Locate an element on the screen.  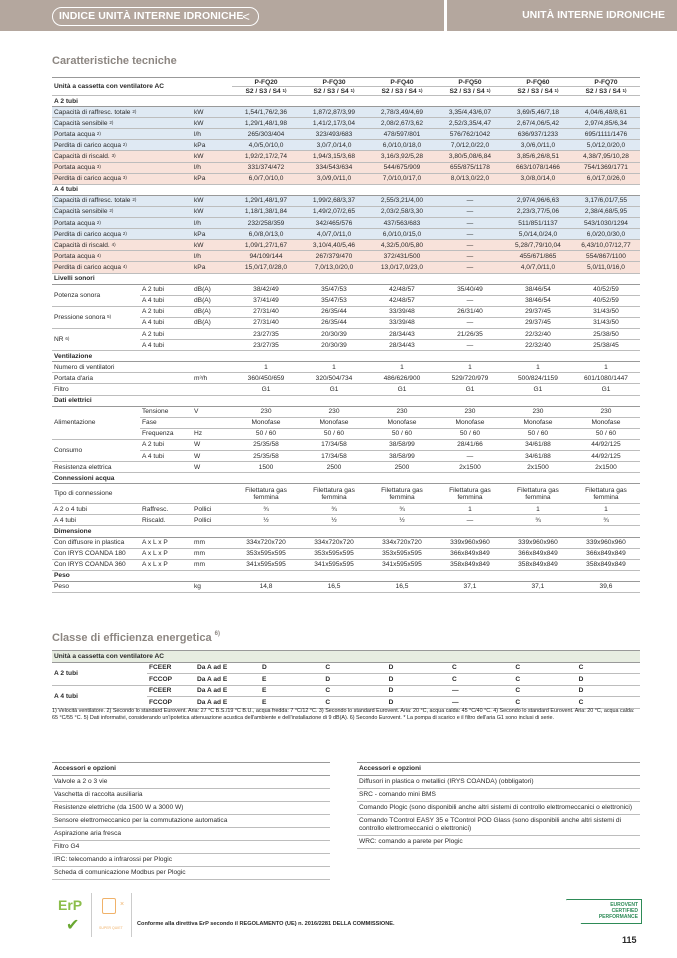
efficiency-class: D is located at coordinates (608, 679).